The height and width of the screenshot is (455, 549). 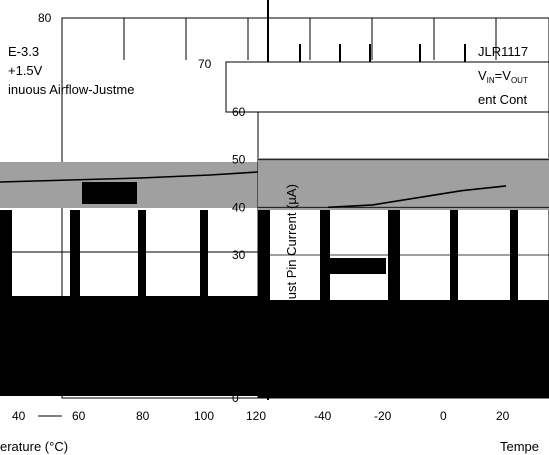 I want to click on front-dark-block, so click(x=358, y=266).